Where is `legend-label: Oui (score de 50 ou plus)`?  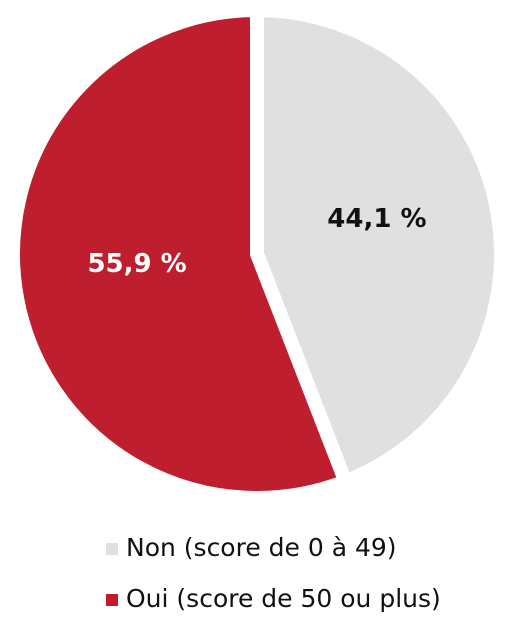
legend-label: Oui (score de 50 ou plus) is located at coordinates (283, 598).